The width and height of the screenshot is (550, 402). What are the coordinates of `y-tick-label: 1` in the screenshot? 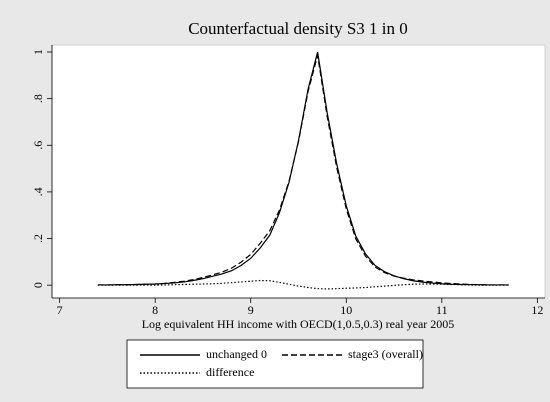 It's located at (38, 52).